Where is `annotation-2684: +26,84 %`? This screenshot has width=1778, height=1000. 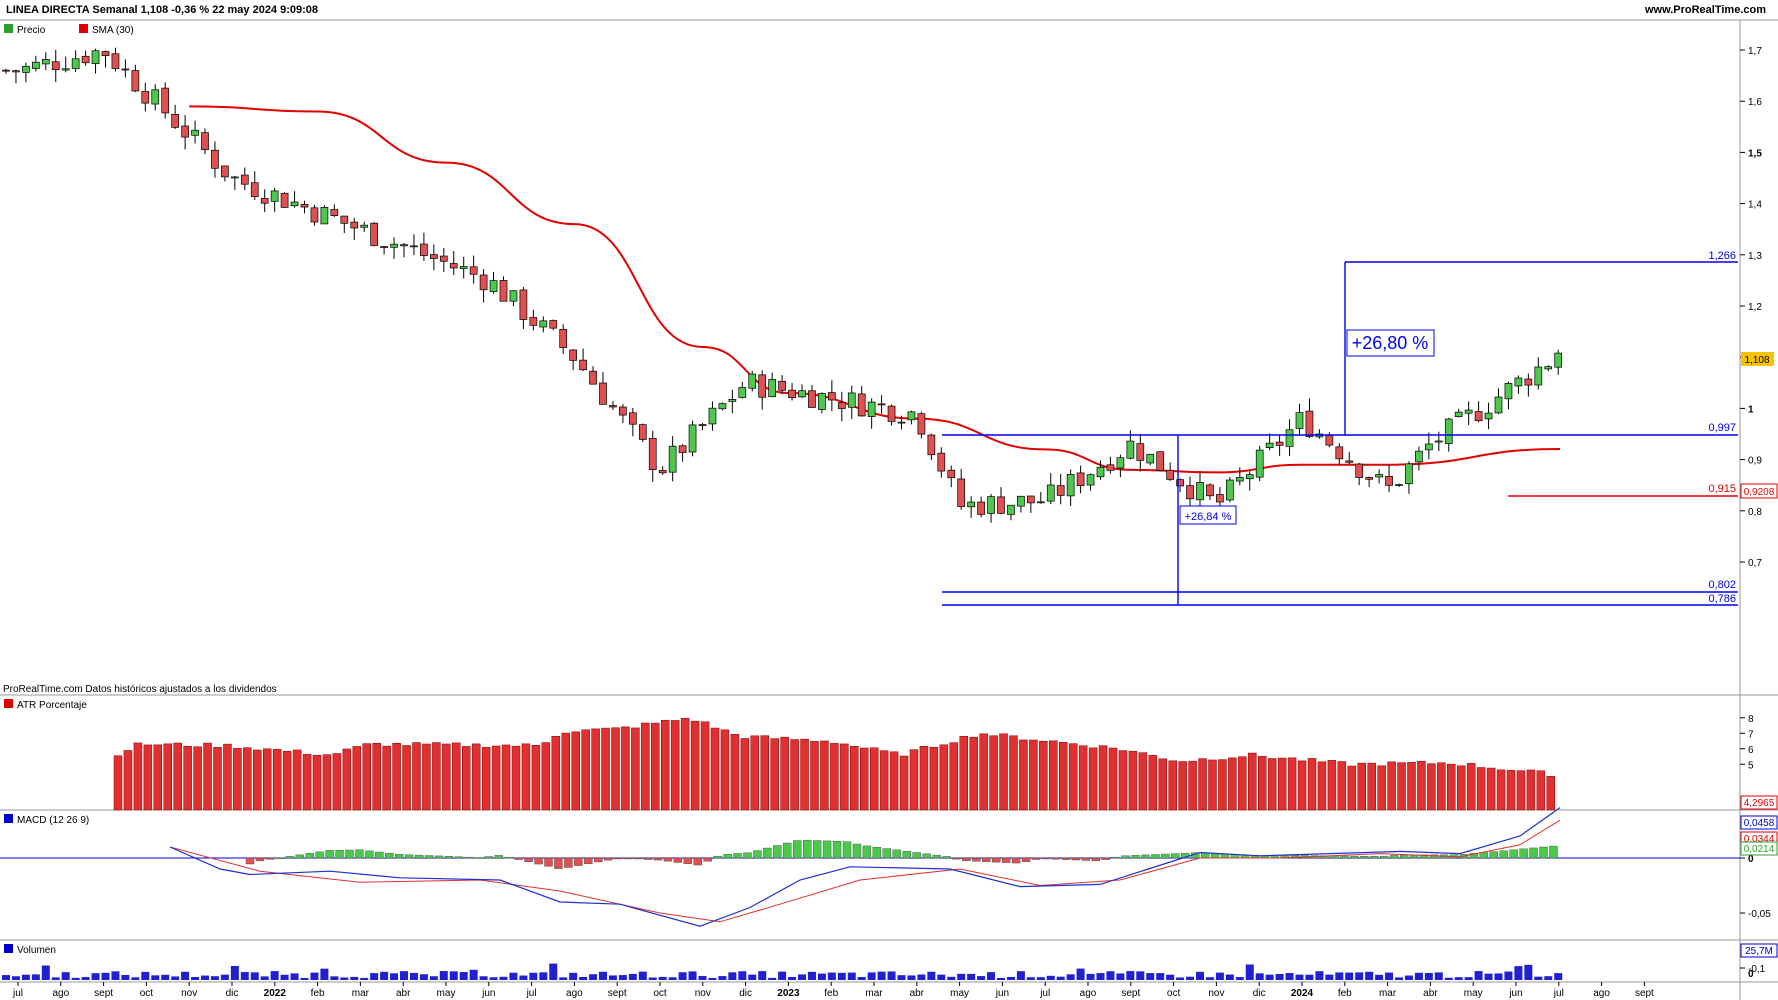
annotation-2684: +26,84 % is located at coordinates (1208, 515).